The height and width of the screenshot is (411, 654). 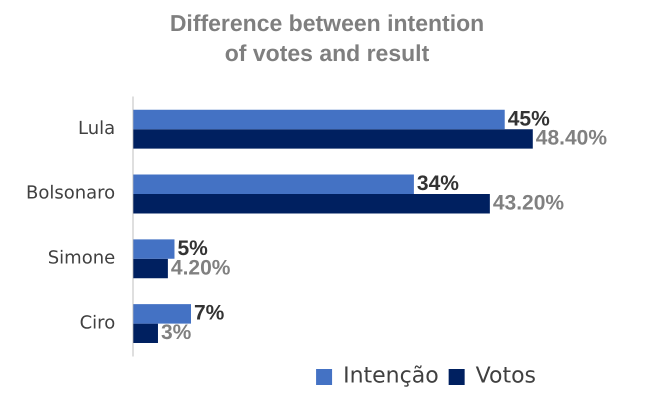 What do you see at coordinates (209, 313) in the screenshot?
I see `data-label: 7%` at bounding box center [209, 313].